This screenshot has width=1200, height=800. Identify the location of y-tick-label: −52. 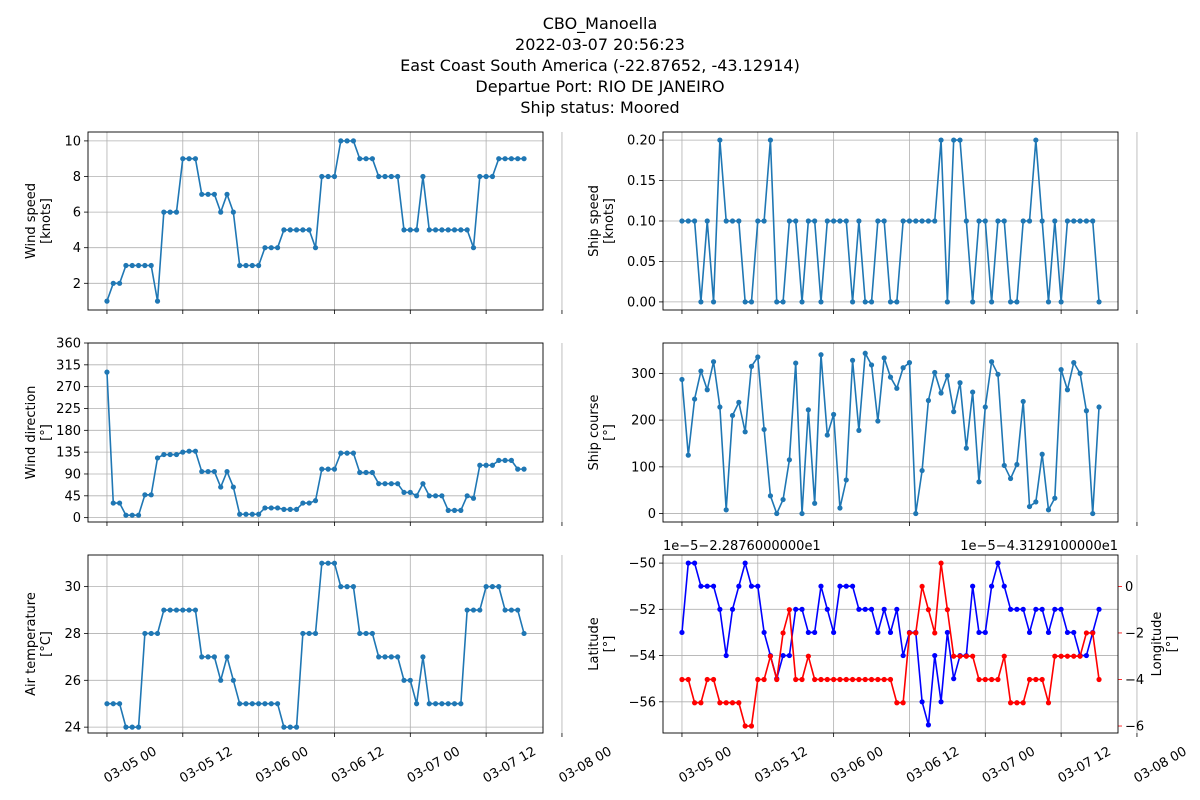
(642, 610).